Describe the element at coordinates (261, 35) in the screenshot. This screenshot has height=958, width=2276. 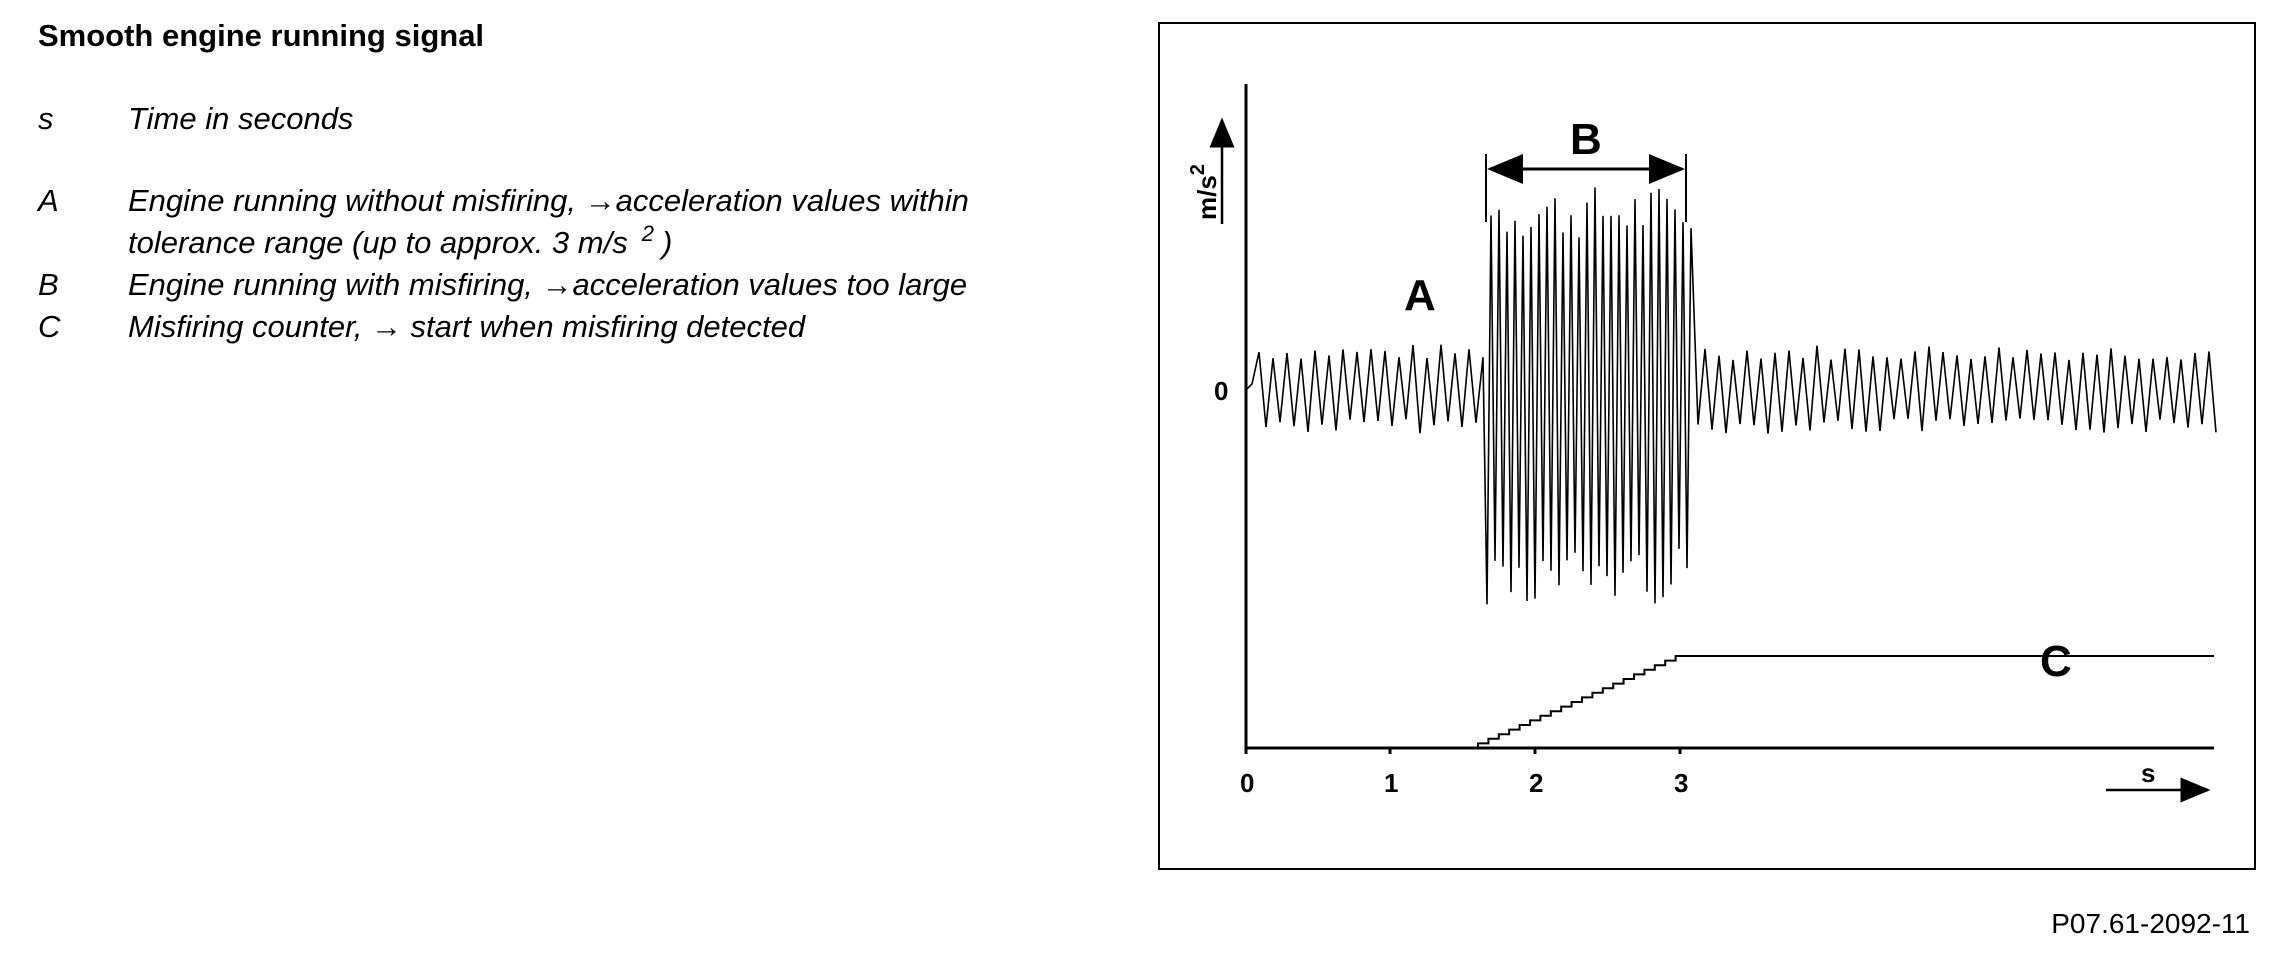
I see `page-title: Smooth engine running signal` at that location.